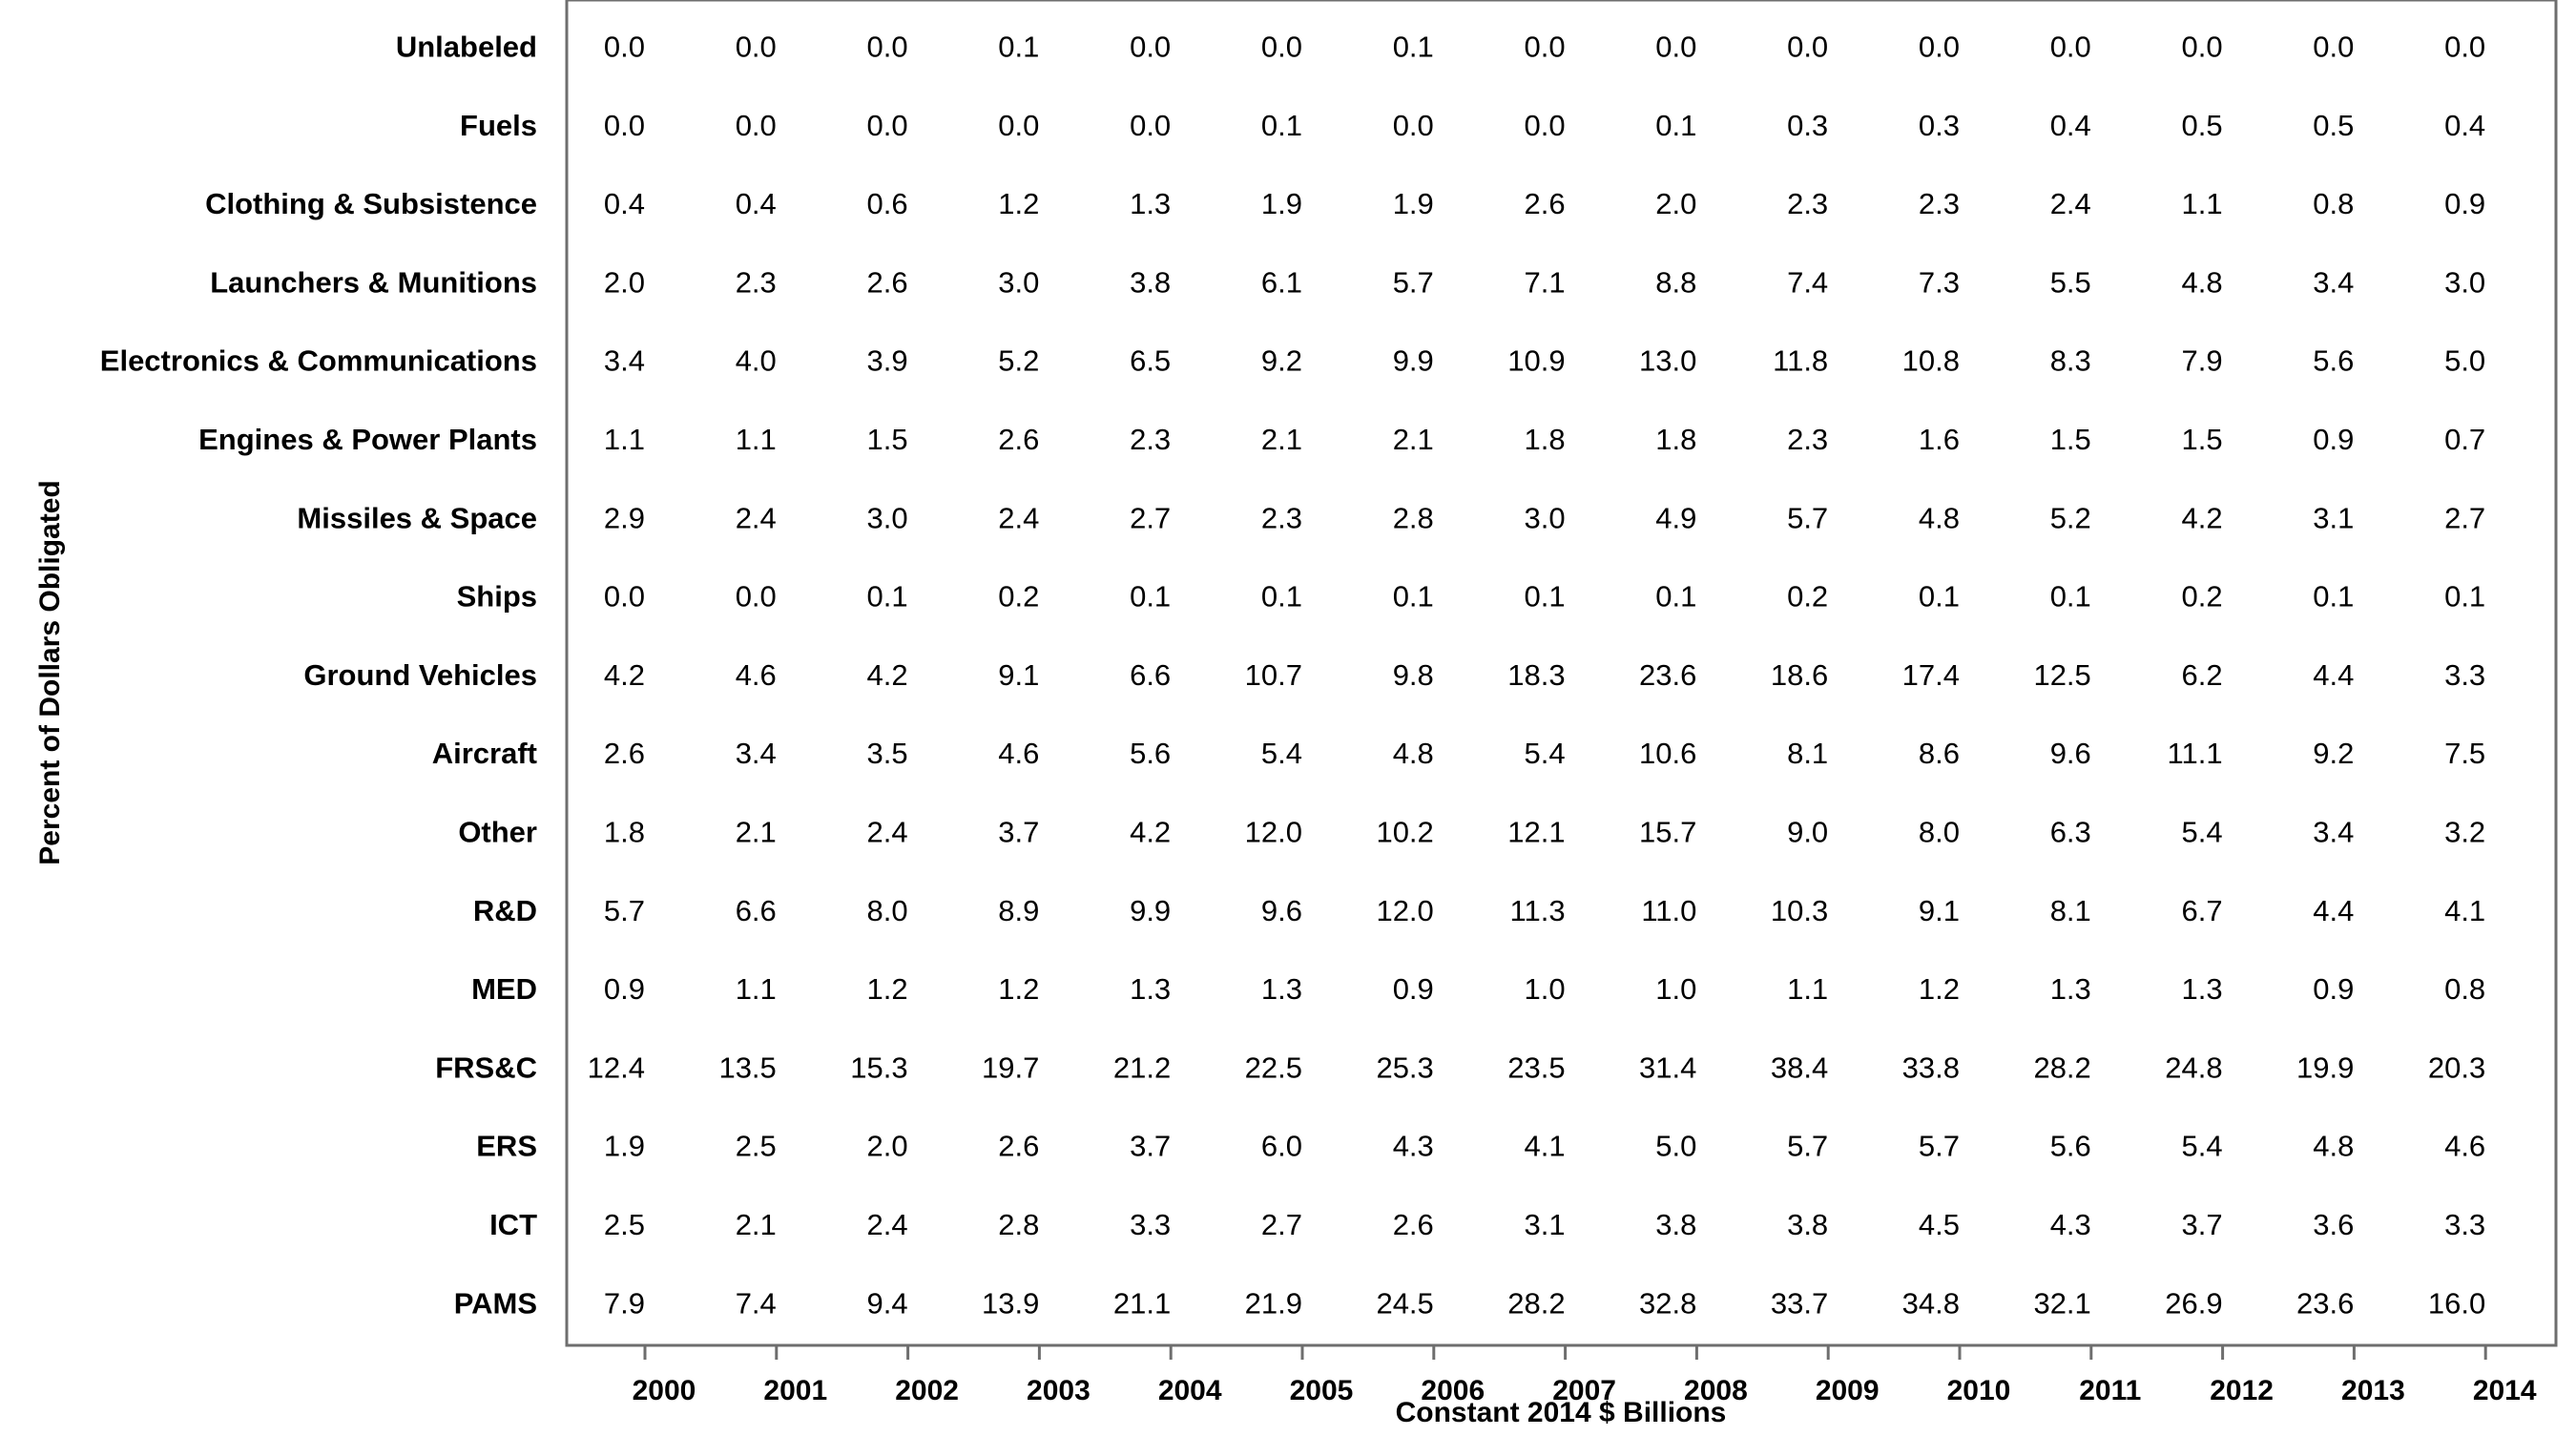  Describe the element at coordinates (1675, 989) in the screenshot. I see `table-cell: 1.0` at that location.